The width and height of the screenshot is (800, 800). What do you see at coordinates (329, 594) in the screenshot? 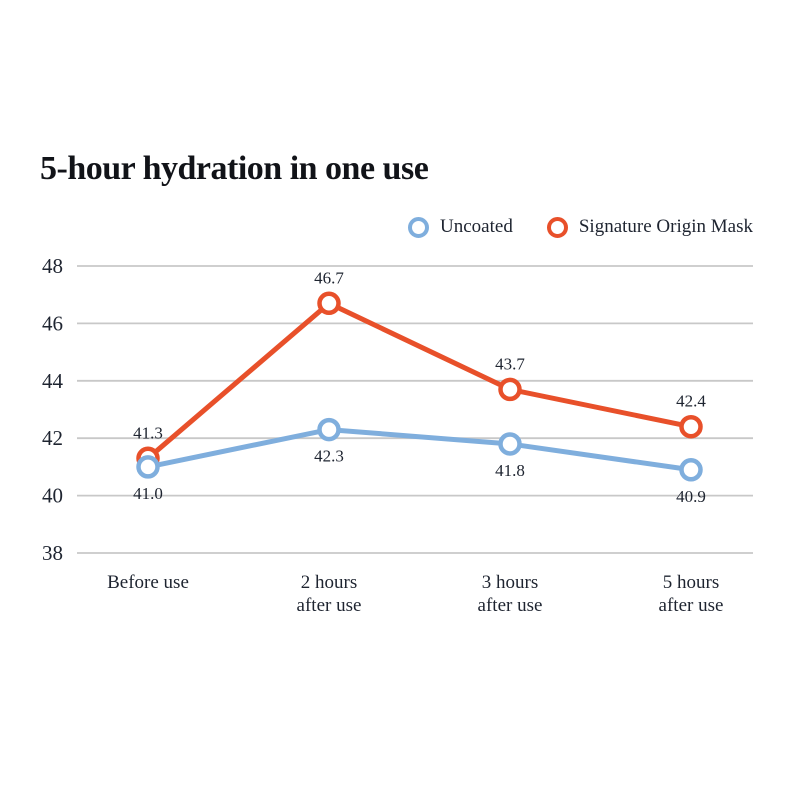
I see `x-axis-category-label: 2 hours after use` at bounding box center [329, 594].